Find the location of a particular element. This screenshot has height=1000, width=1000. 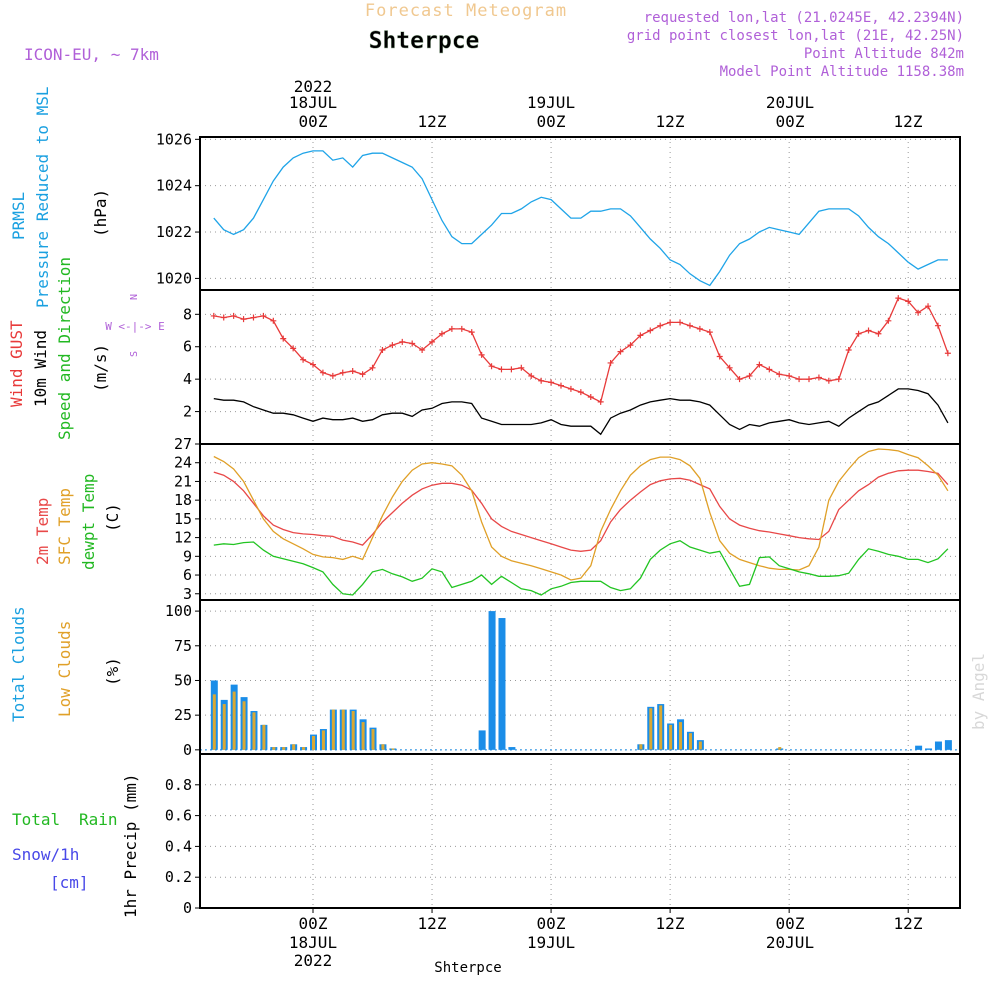

wind-unit: (m/s) is located at coordinates (100, 368).